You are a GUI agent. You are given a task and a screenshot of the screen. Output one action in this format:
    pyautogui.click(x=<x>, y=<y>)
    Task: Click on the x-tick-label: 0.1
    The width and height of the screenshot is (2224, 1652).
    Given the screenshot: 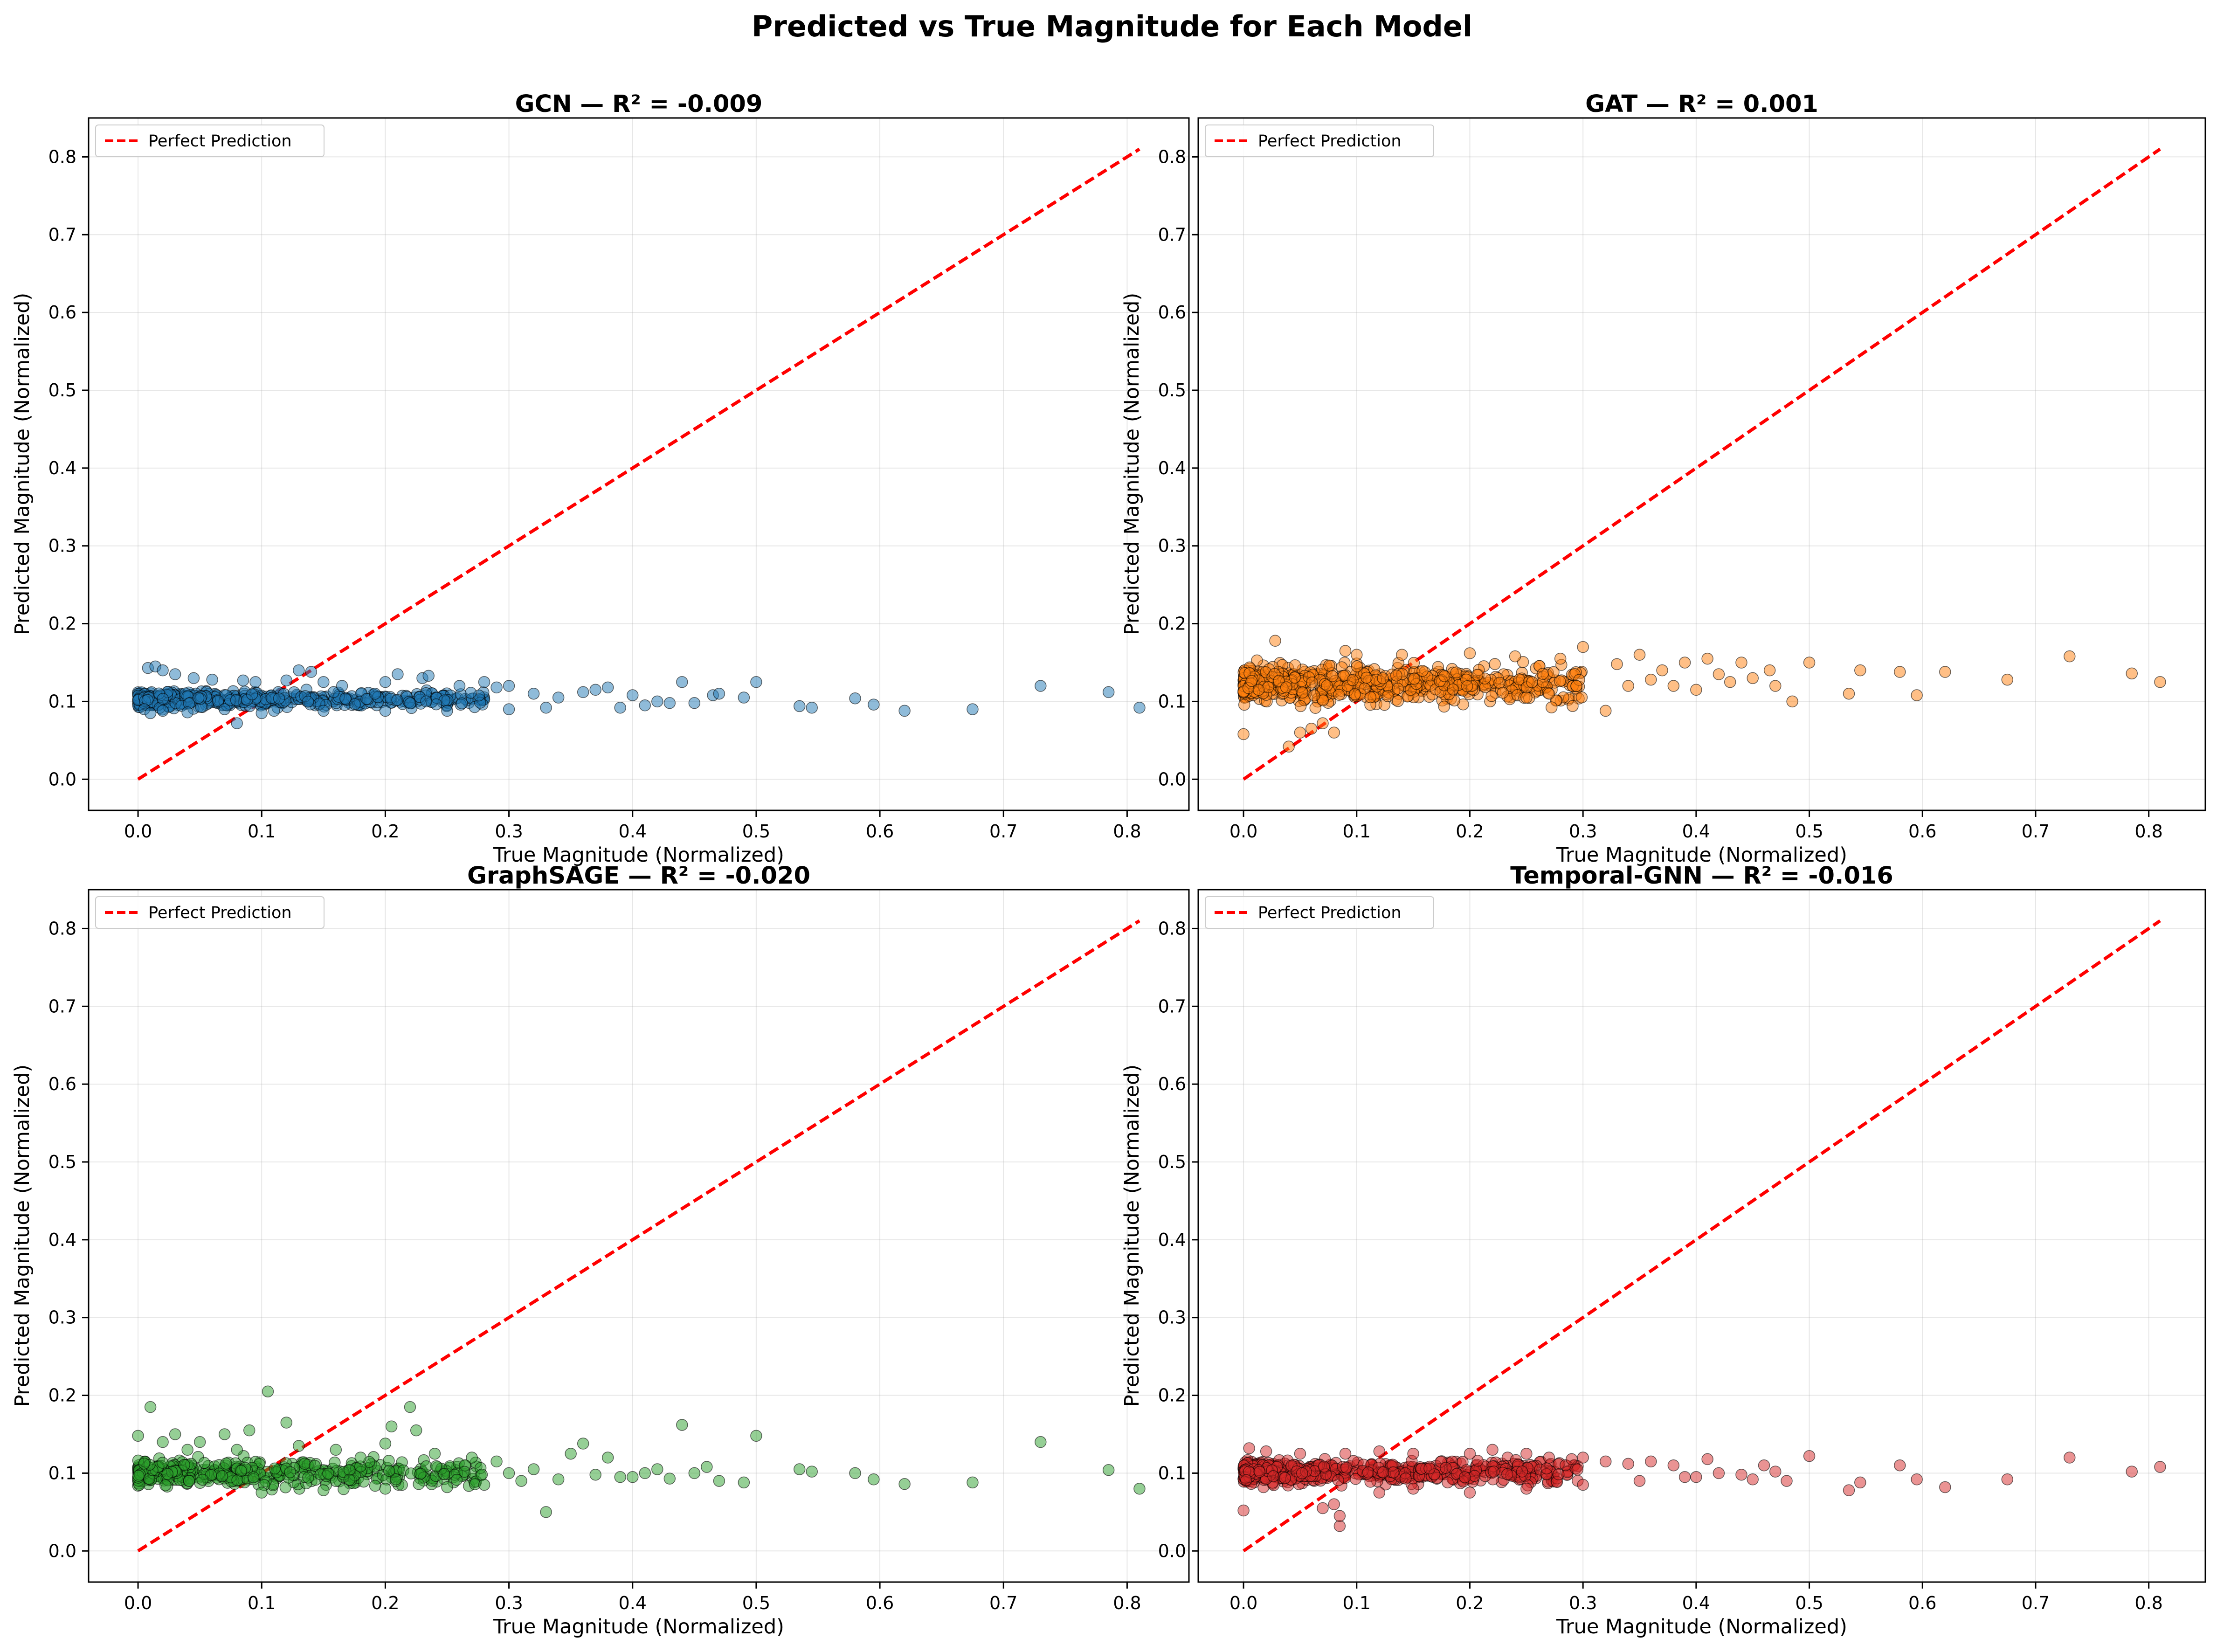 What is the action you would take?
    pyautogui.click(x=1357, y=1603)
    